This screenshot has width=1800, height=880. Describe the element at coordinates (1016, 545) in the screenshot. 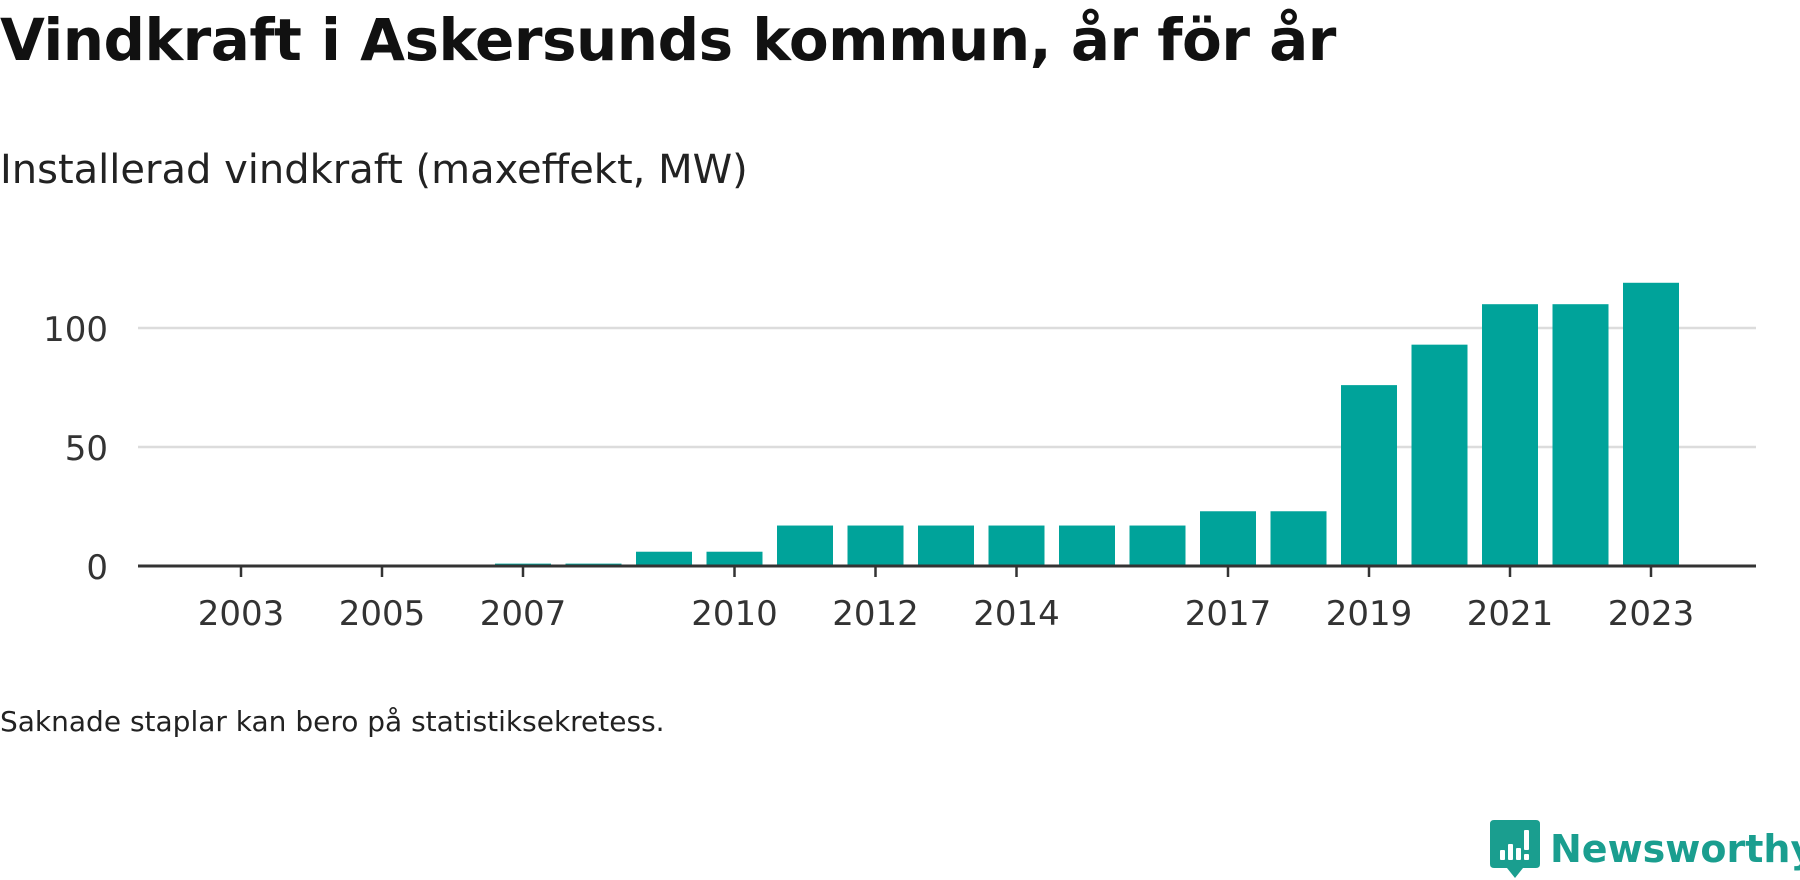

I see `bar-2014` at that location.